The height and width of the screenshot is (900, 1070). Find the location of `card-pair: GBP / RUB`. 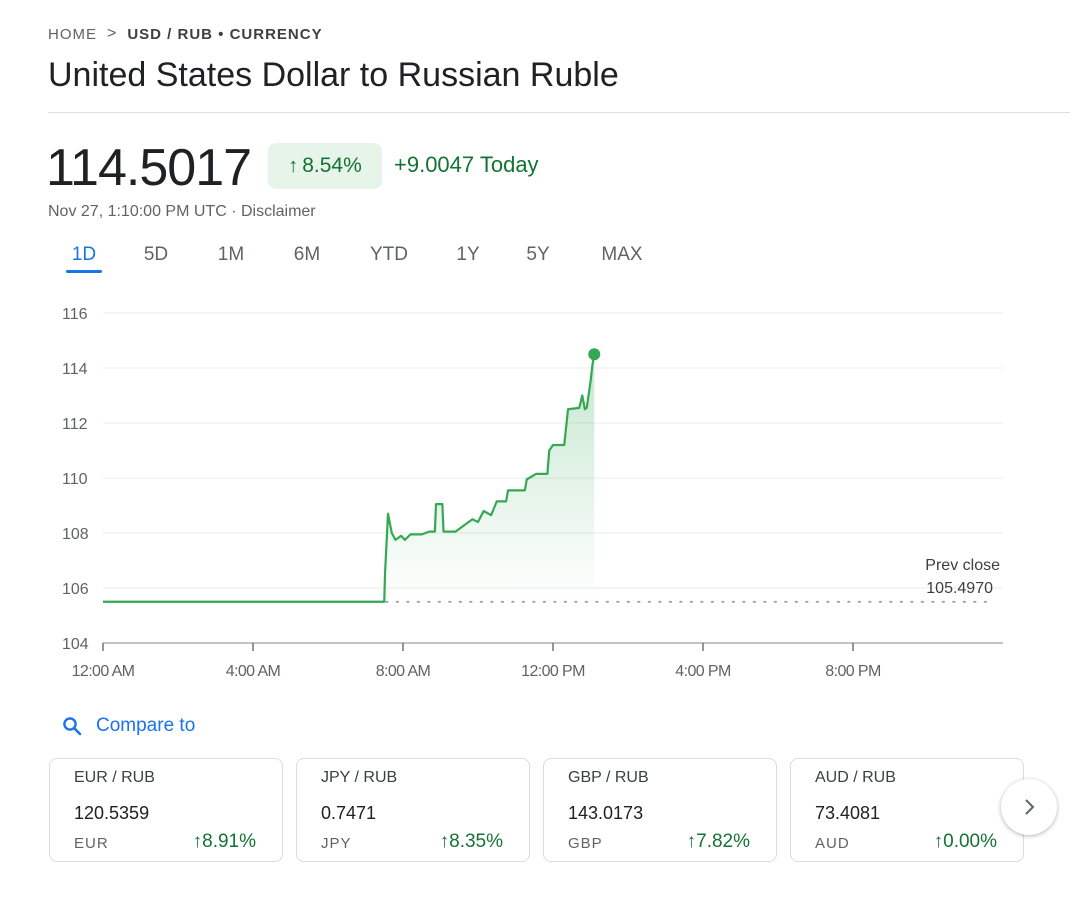

card-pair: GBP / RUB is located at coordinates (608, 777).